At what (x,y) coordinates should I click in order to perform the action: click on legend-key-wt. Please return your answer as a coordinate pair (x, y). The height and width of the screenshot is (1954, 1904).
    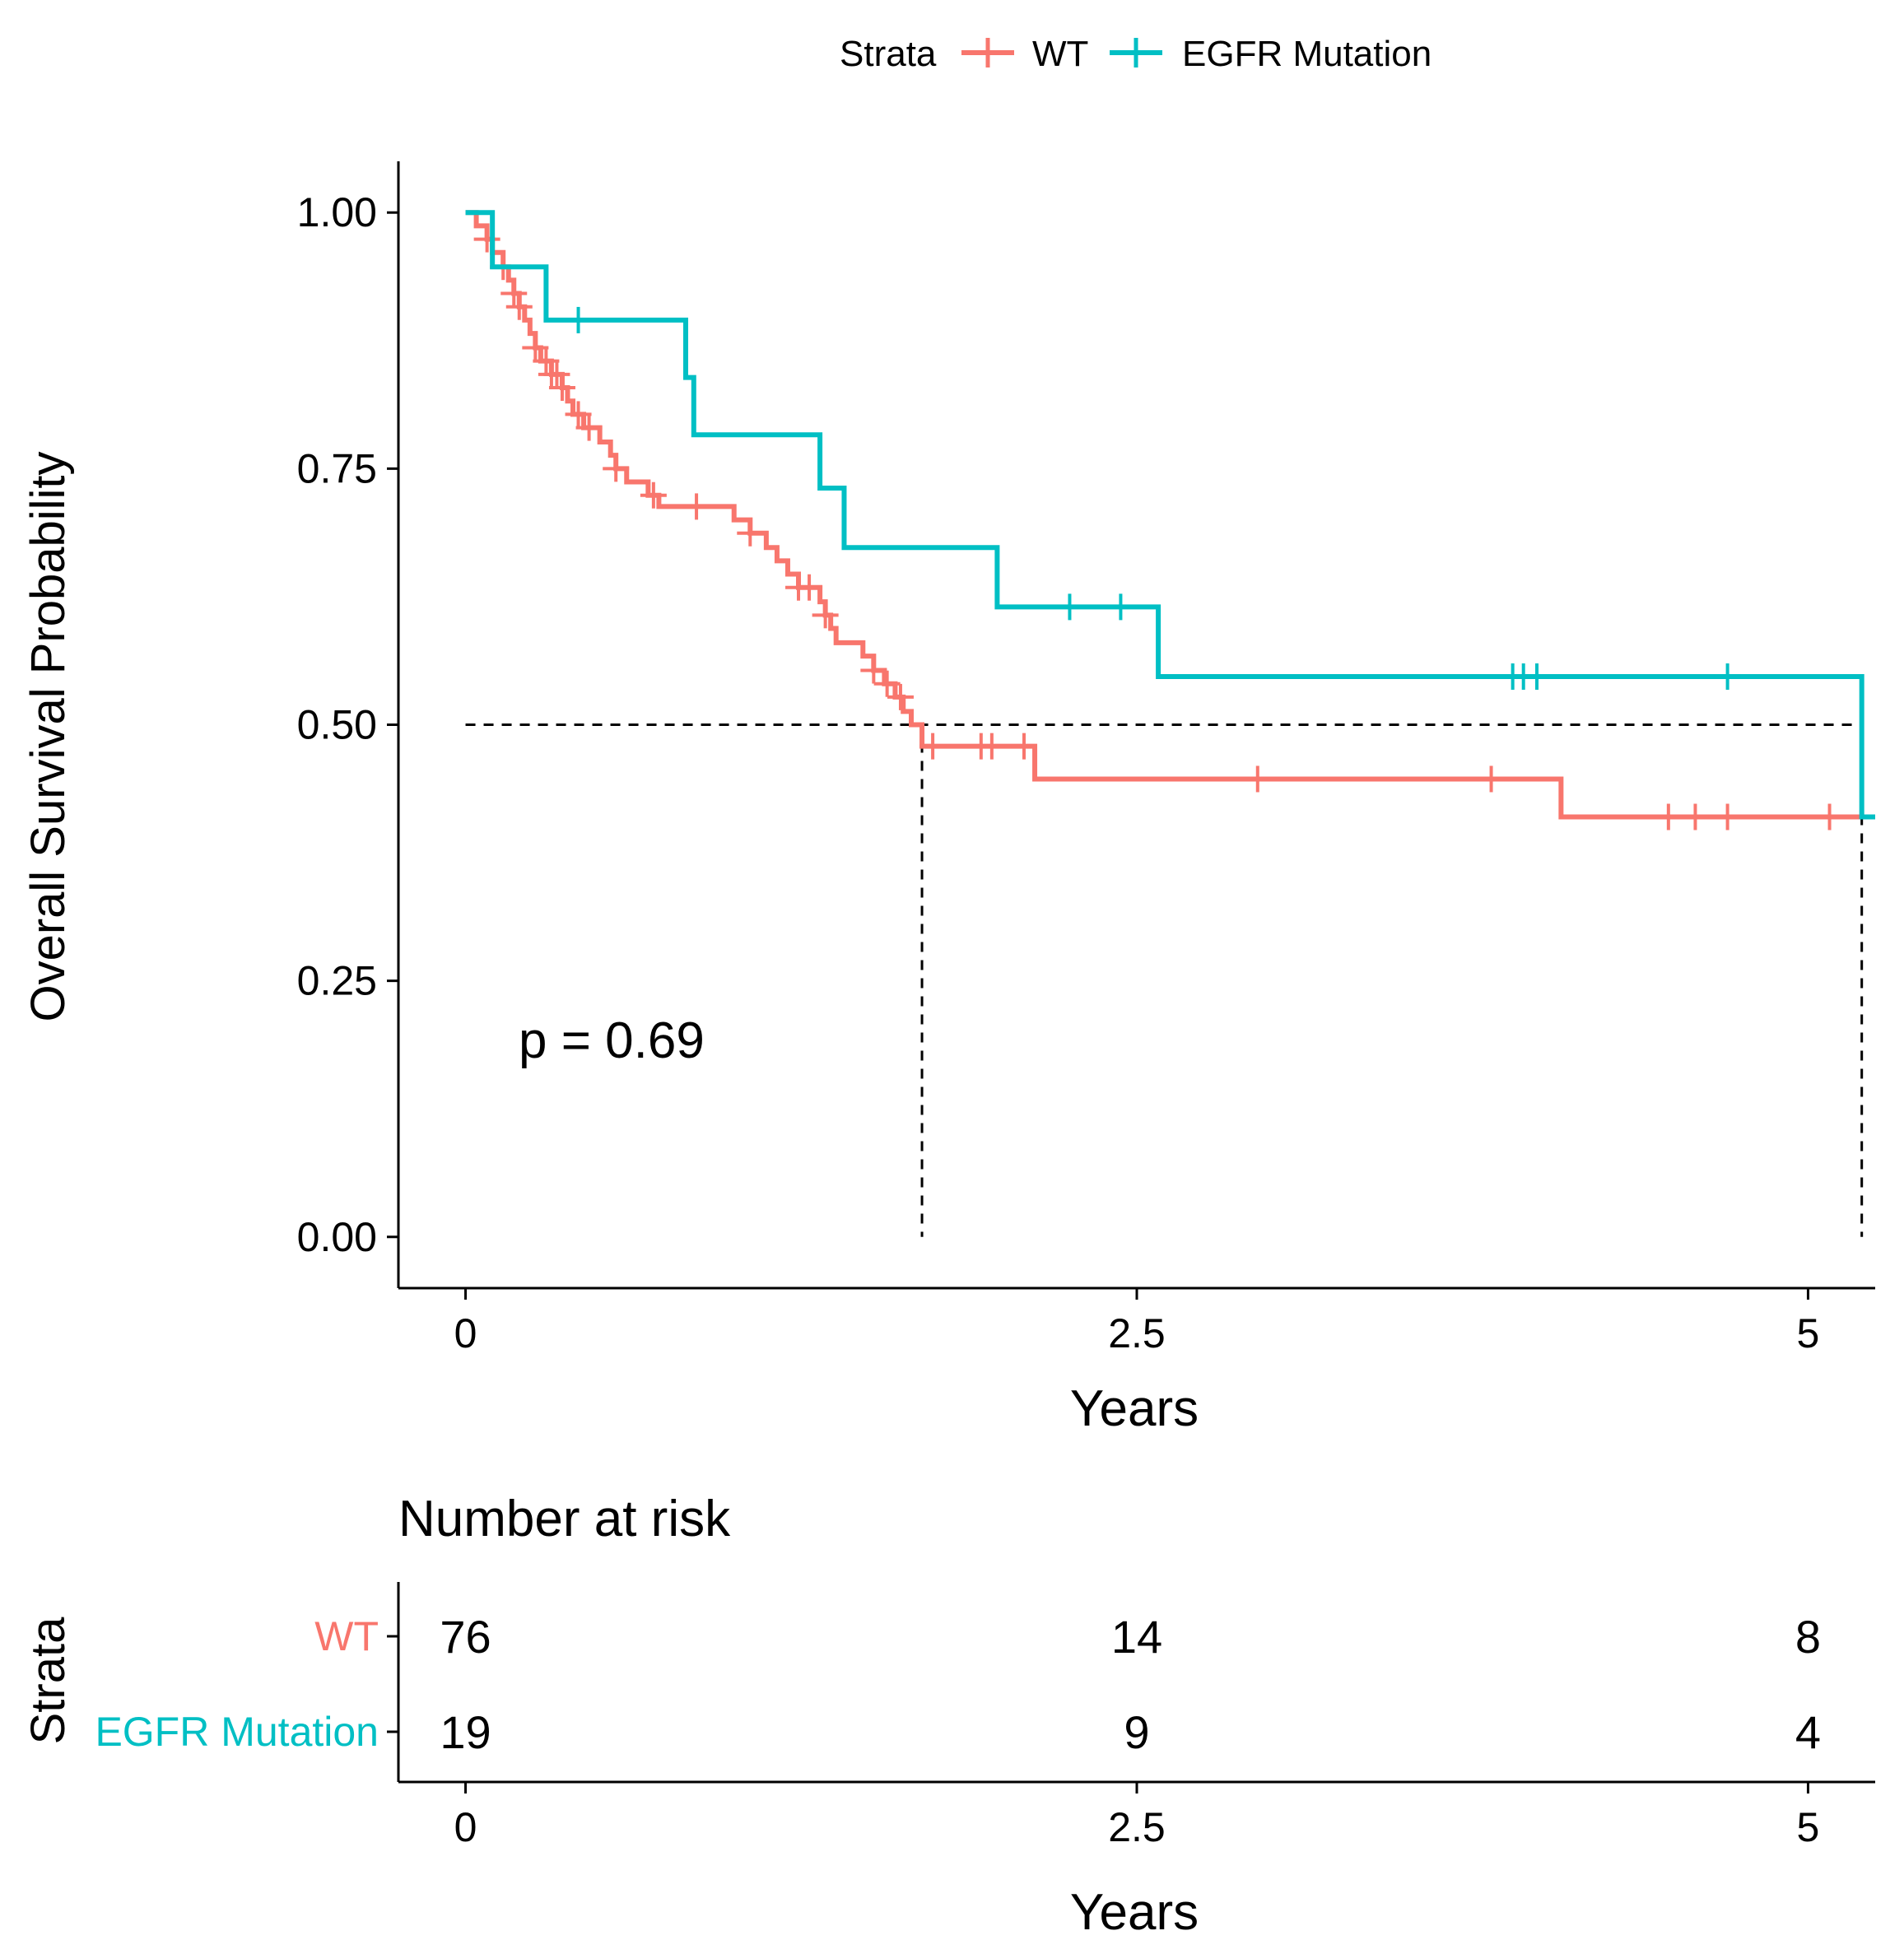
    Looking at the image, I should click on (987, 52).